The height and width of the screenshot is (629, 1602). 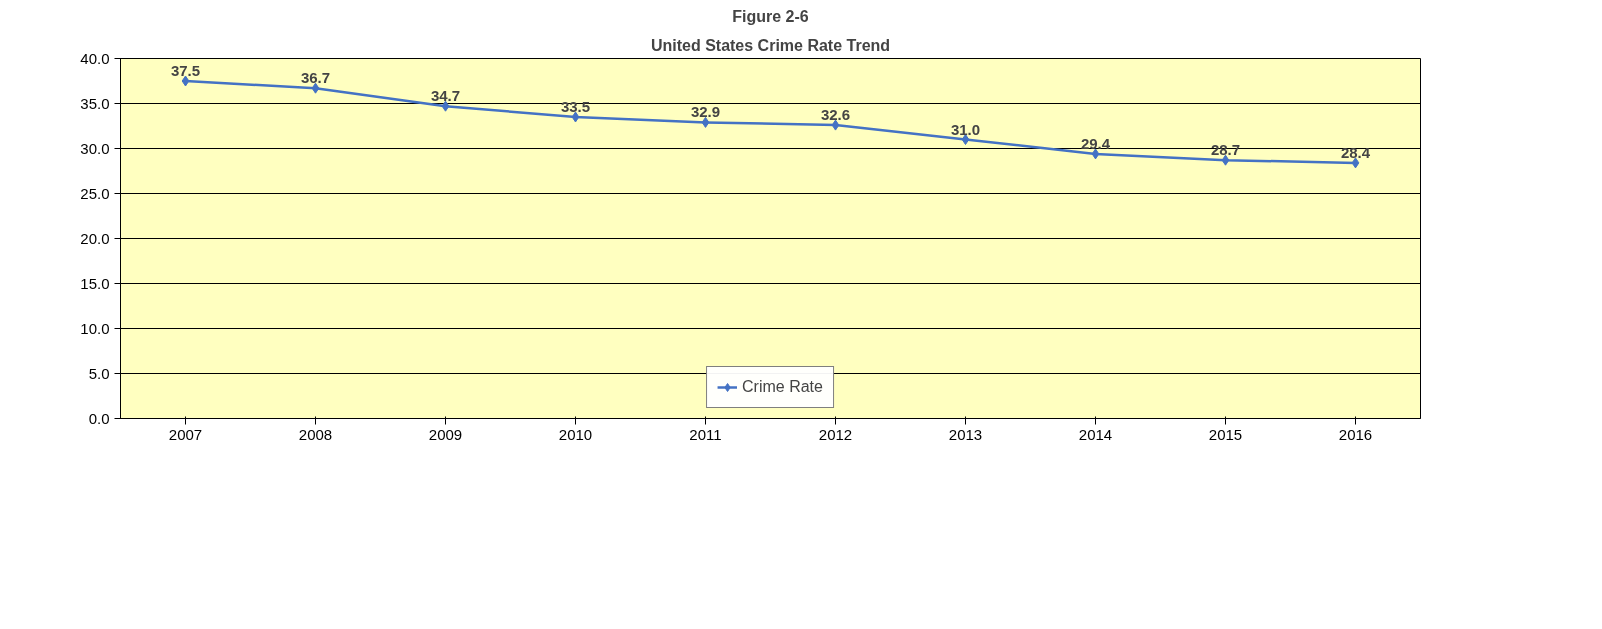 I want to click on y-tick-label: 40.0, so click(x=95, y=58).